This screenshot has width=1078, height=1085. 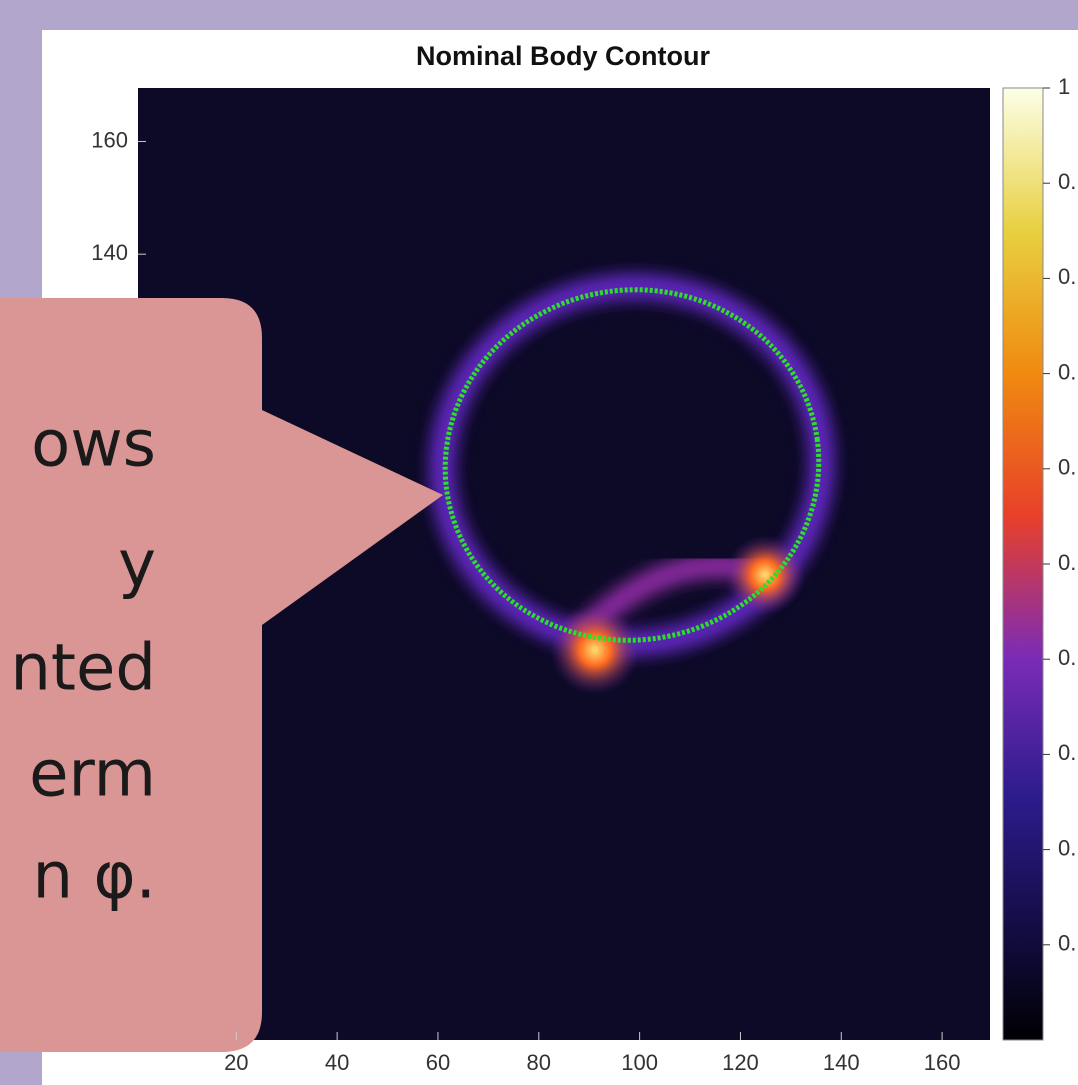 I want to click on x-tick-label: 80, so click(x=539, y=1062).